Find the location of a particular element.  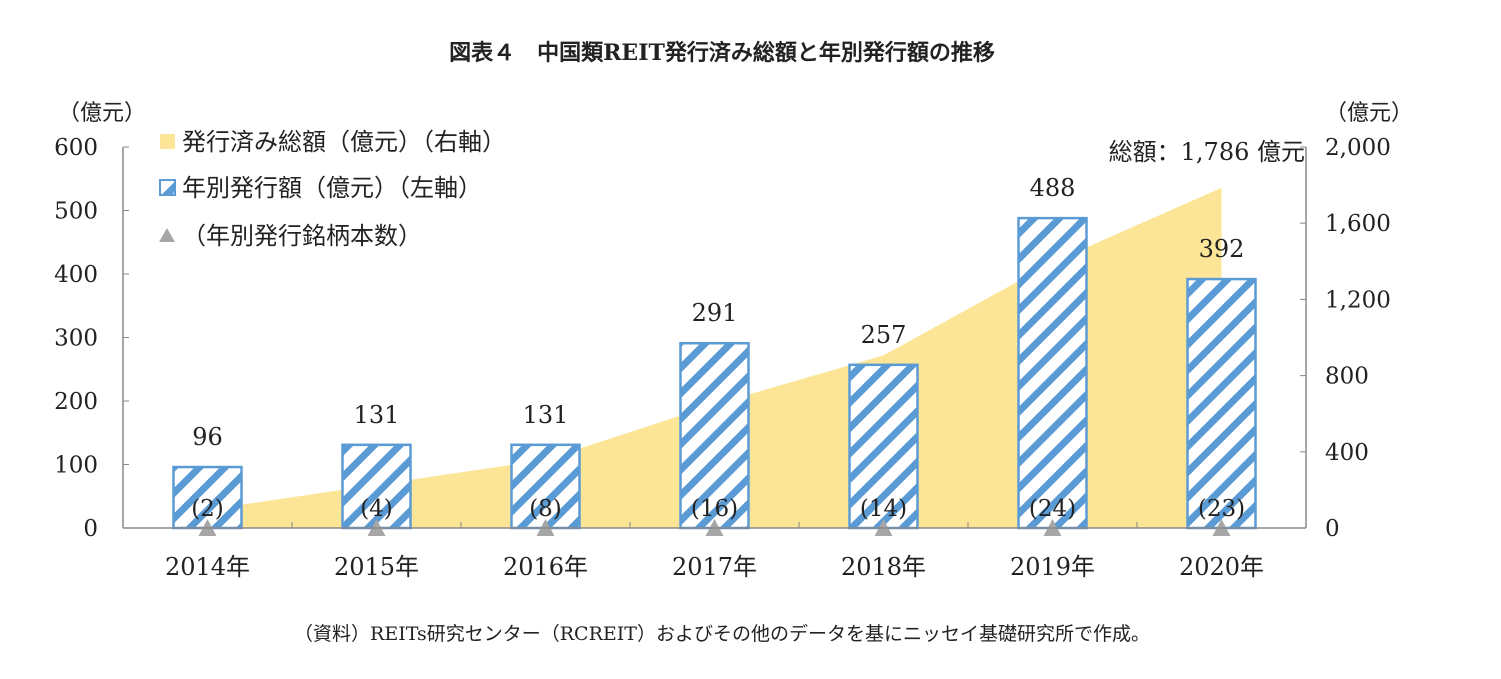

legend-swatch-area is located at coordinates (167, 141).